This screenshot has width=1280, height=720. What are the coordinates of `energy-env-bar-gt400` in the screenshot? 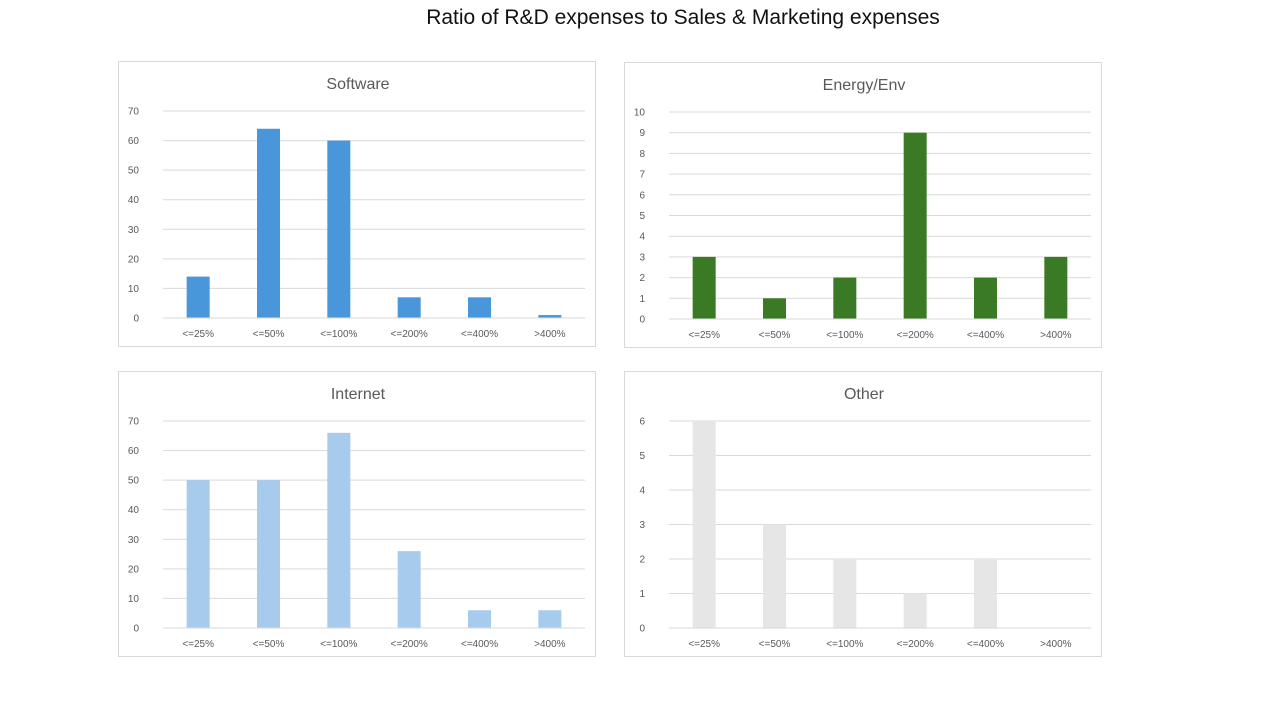 It's located at (1056, 287).